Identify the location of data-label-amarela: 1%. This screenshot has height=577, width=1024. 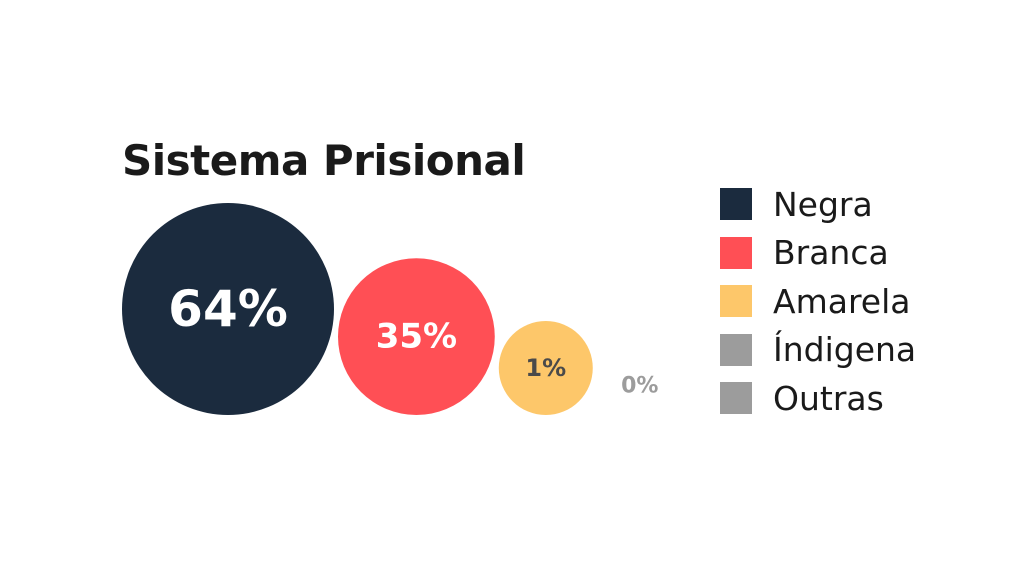
(545, 368).